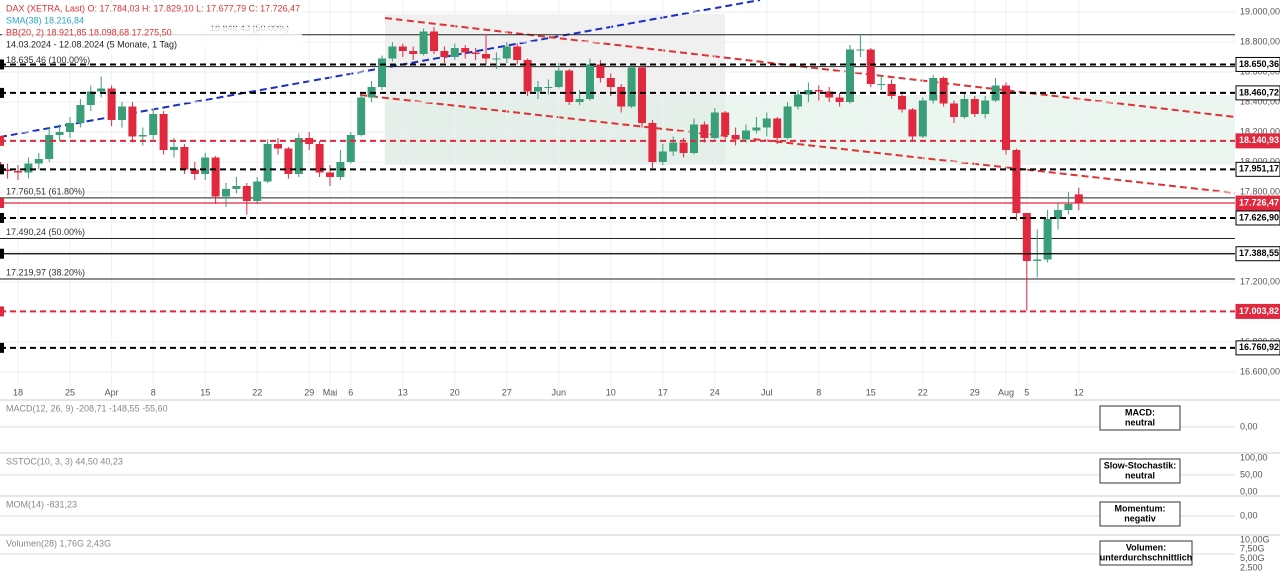  Describe the element at coordinates (1259, 253) in the screenshot. I see `level-label: 17.388,55` at that location.